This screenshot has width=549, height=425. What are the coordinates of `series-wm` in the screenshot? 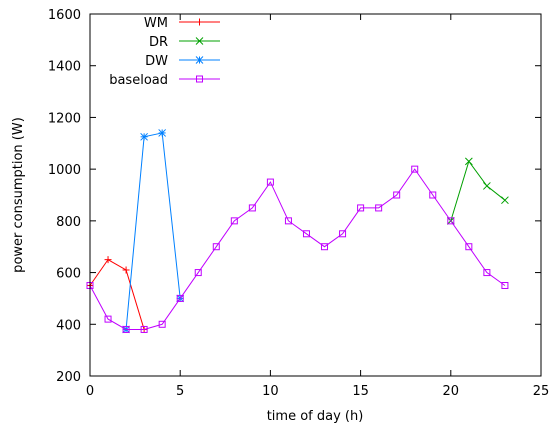 It's located at (117, 294).